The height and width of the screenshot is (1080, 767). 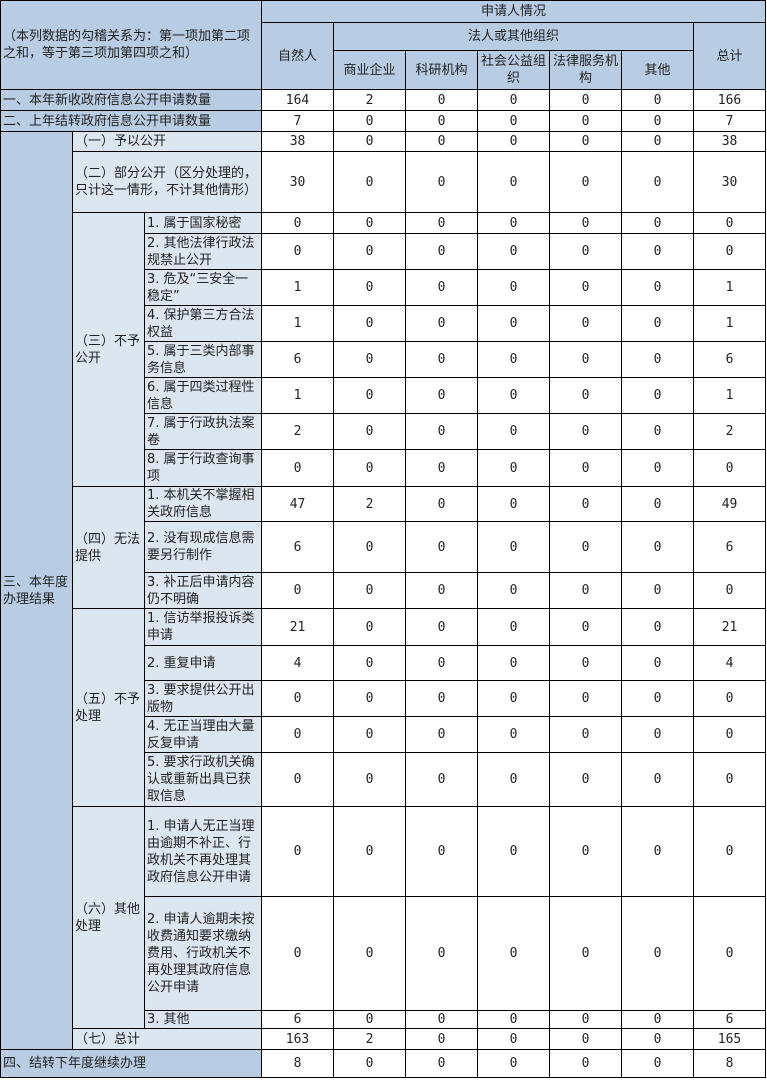 What do you see at coordinates (203, 627) in the screenshot?
I see `row-label: 1. 信访举报投诉类申请` at bounding box center [203, 627].